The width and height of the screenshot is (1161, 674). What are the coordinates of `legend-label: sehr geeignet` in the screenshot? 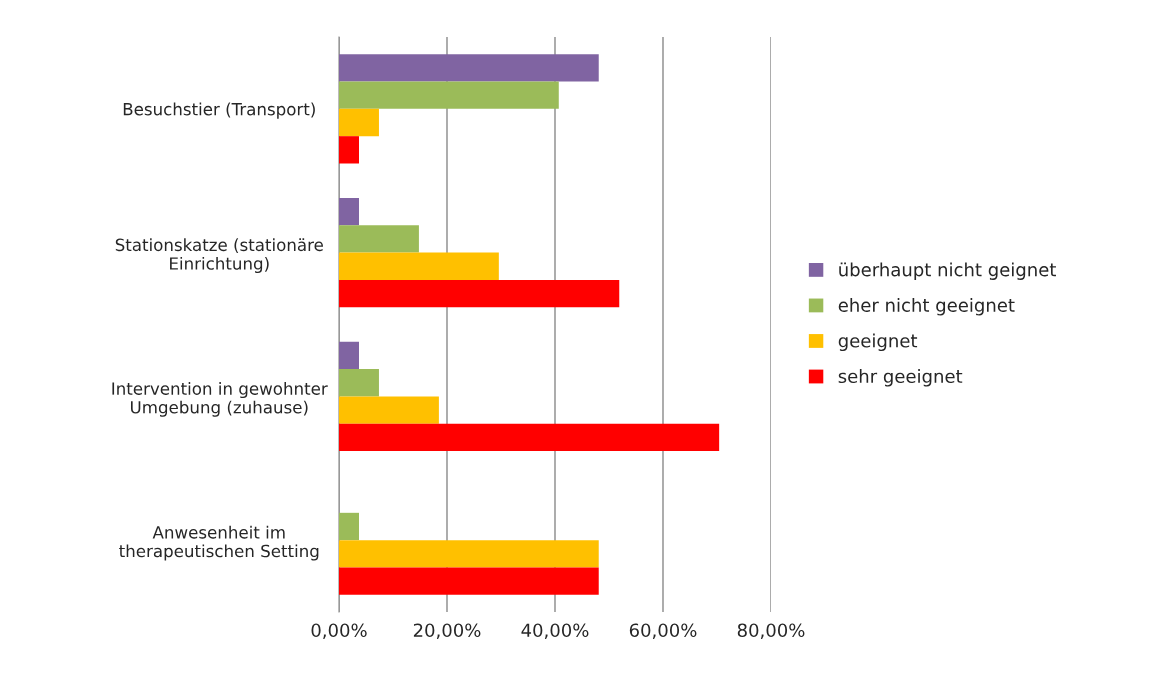 It's located at (900, 378).